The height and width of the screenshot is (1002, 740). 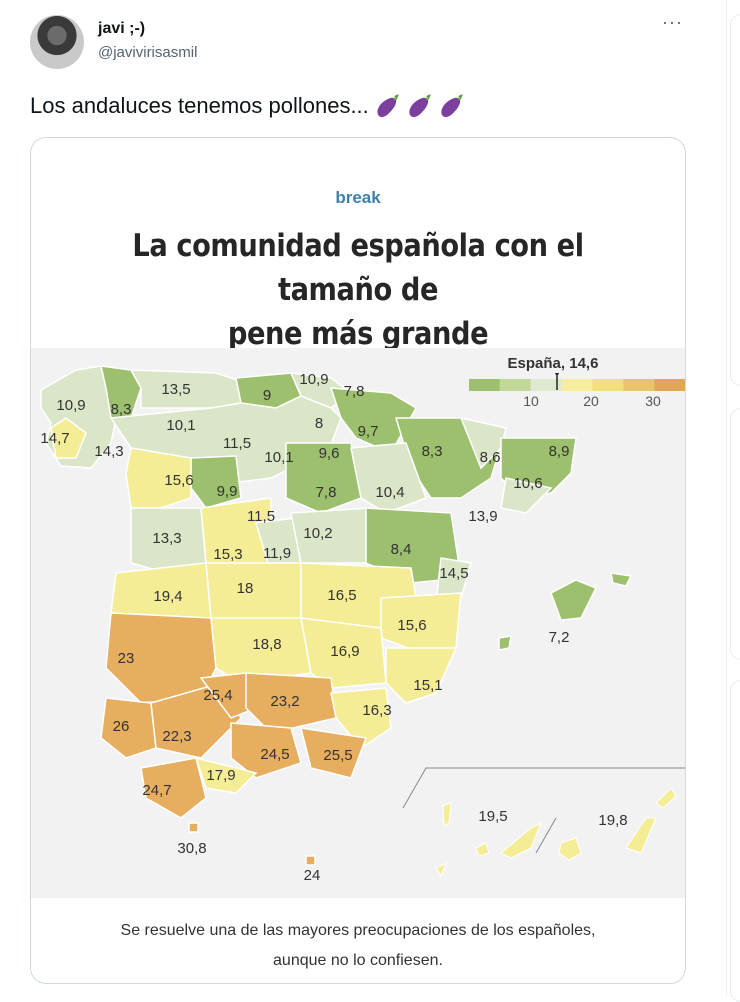 What do you see at coordinates (666, 798) in the screenshot?
I see `island-lanzarote` at bounding box center [666, 798].